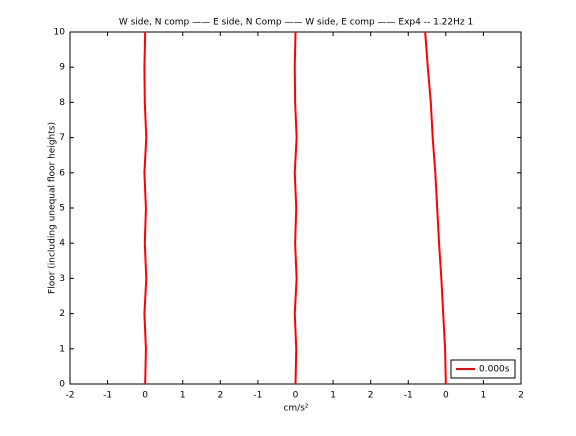  What do you see at coordinates (494, 370) in the screenshot?
I see `legend-label: 0.000s` at bounding box center [494, 370].